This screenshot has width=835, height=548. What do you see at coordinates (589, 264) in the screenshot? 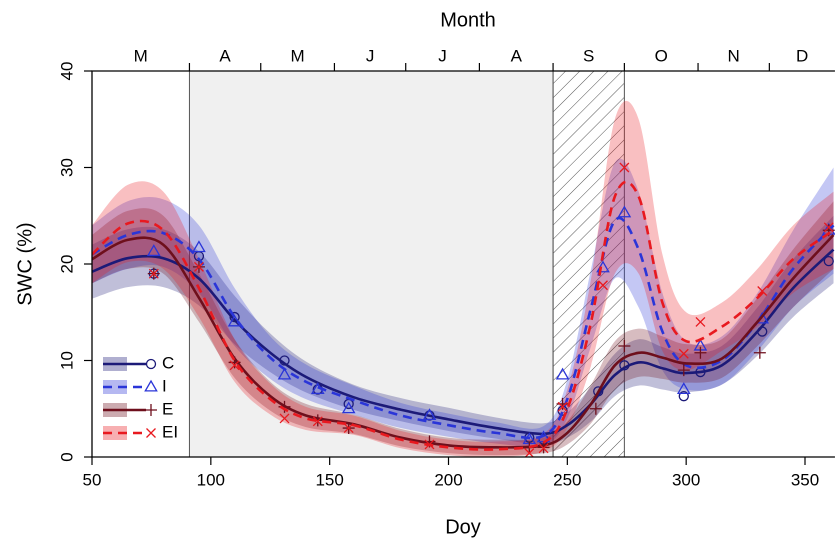
I see `region-hatch` at bounding box center [589, 264].